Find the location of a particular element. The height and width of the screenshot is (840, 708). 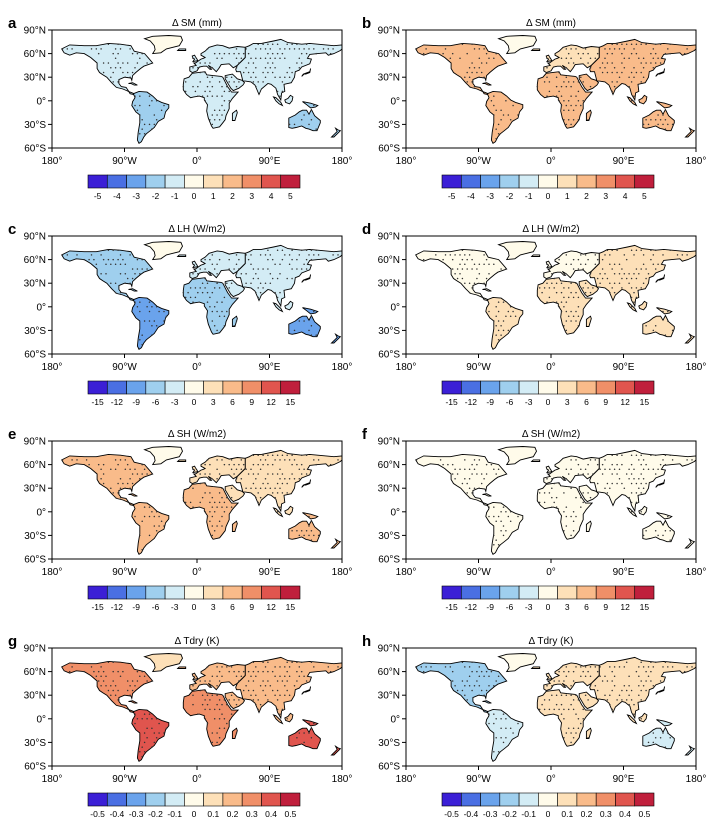

panel-label-h: h is located at coordinates (366, 641).